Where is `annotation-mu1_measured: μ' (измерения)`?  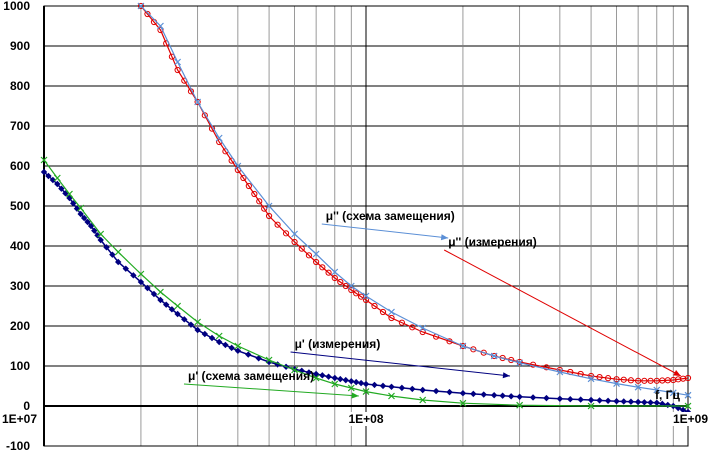 annotation-mu1_measured: μ' (измерения) is located at coordinates (400, 358).